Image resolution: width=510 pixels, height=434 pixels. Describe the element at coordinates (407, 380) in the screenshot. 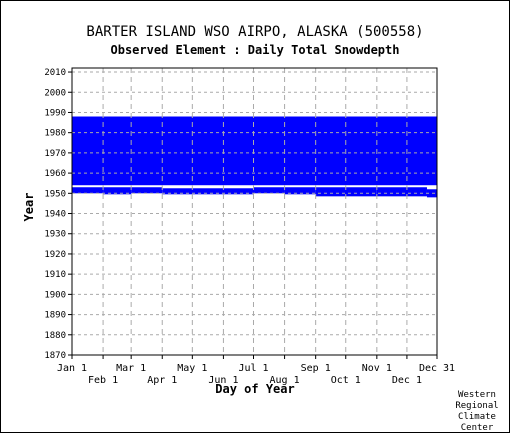

I see `x-tick-label: Dec 1` at that location.